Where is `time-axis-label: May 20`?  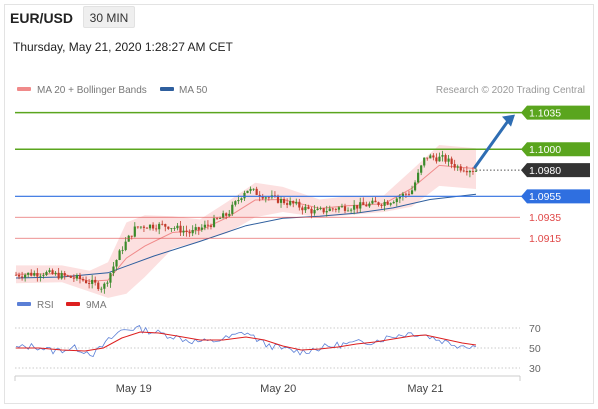 time-axis-label: May 20 is located at coordinates (278, 389).